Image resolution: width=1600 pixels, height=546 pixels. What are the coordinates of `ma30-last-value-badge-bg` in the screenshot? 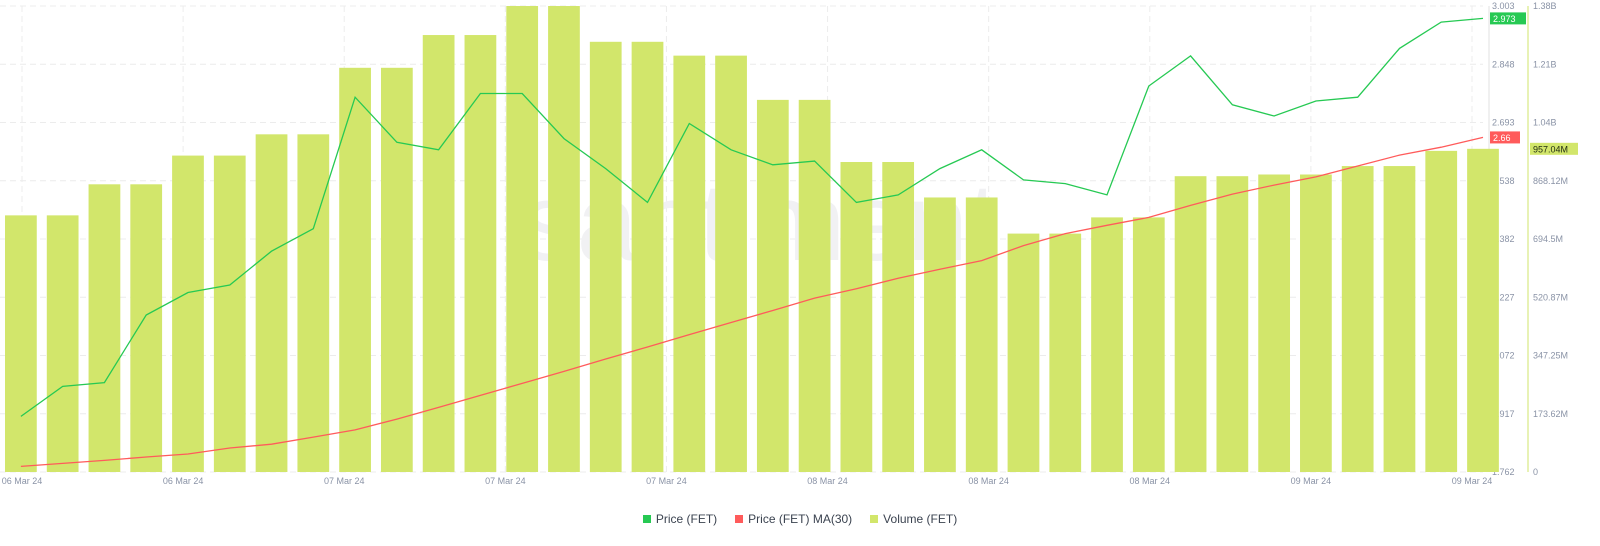 It's located at (1505, 137).